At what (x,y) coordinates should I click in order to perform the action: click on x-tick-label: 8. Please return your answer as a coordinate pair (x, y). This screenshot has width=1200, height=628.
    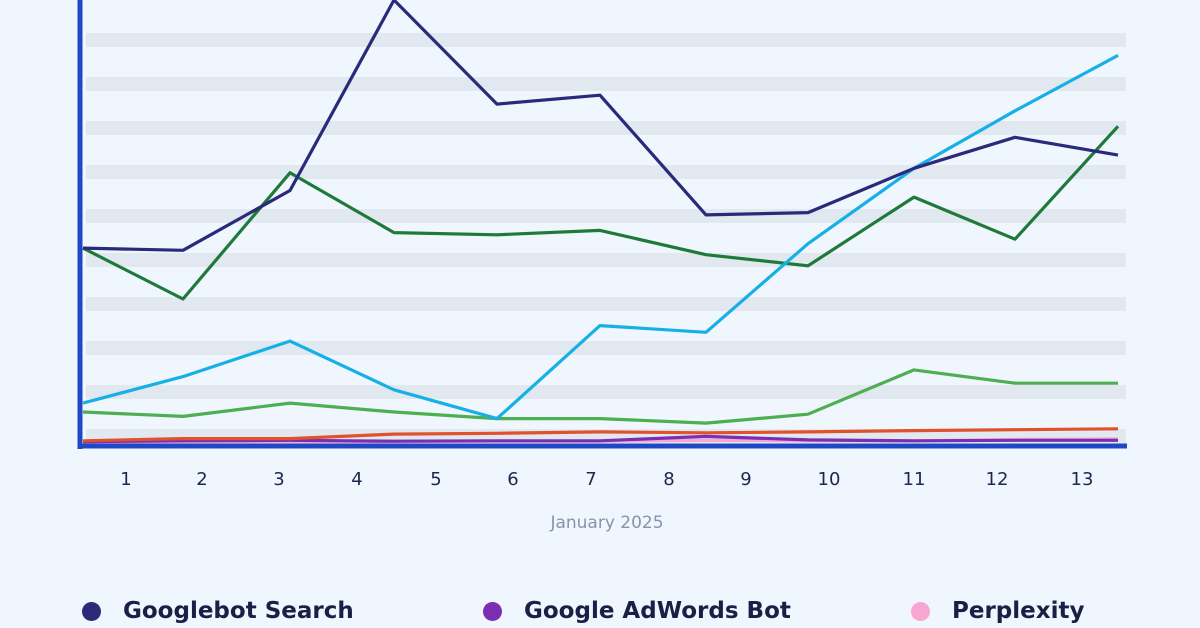
    Looking at the image, I should click on (668, 479).